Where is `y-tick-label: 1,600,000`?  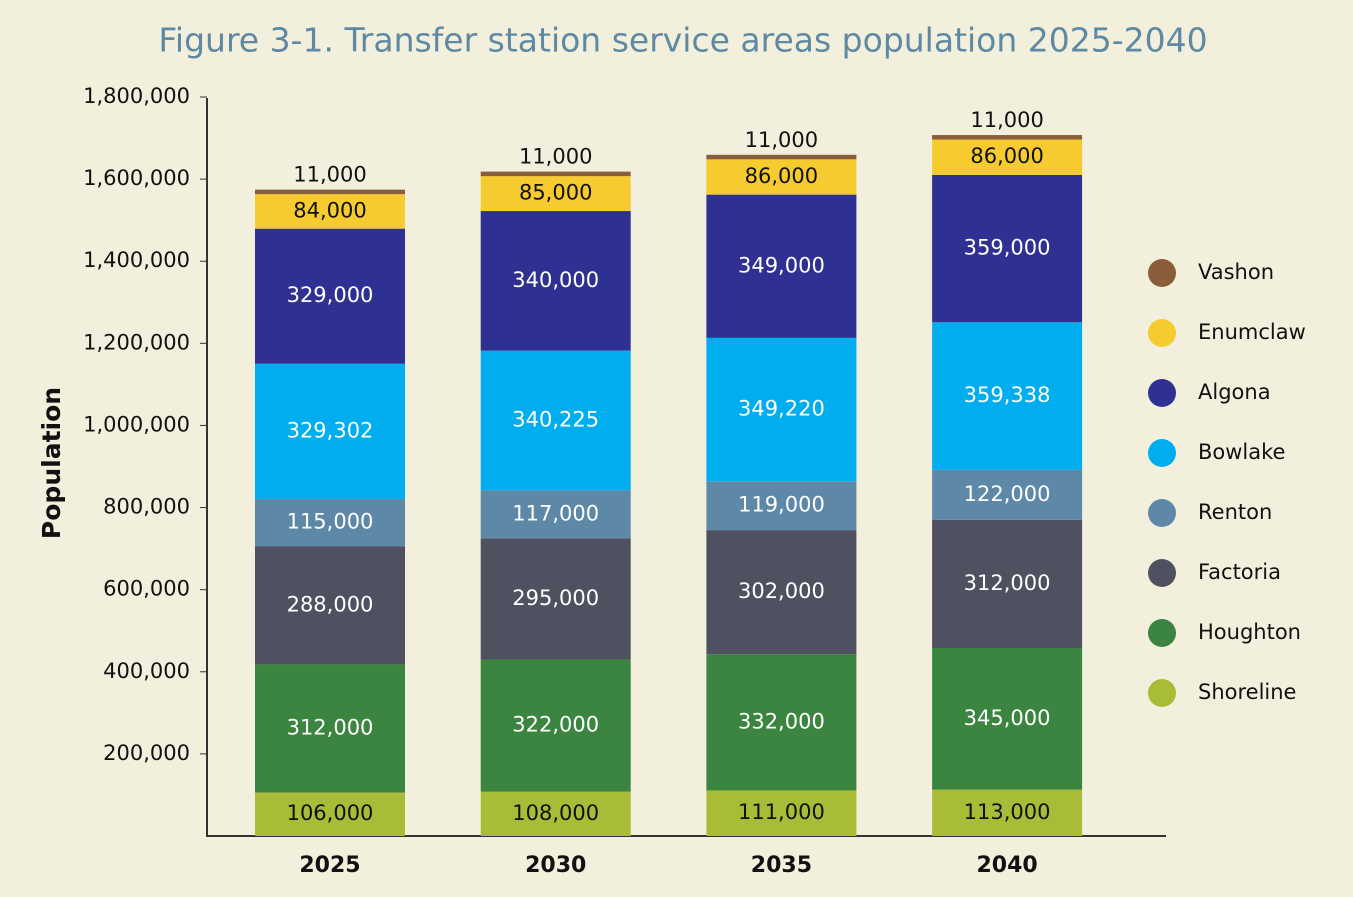
y-tick-label: 1,600,000 is located at coordinates (136, 178).